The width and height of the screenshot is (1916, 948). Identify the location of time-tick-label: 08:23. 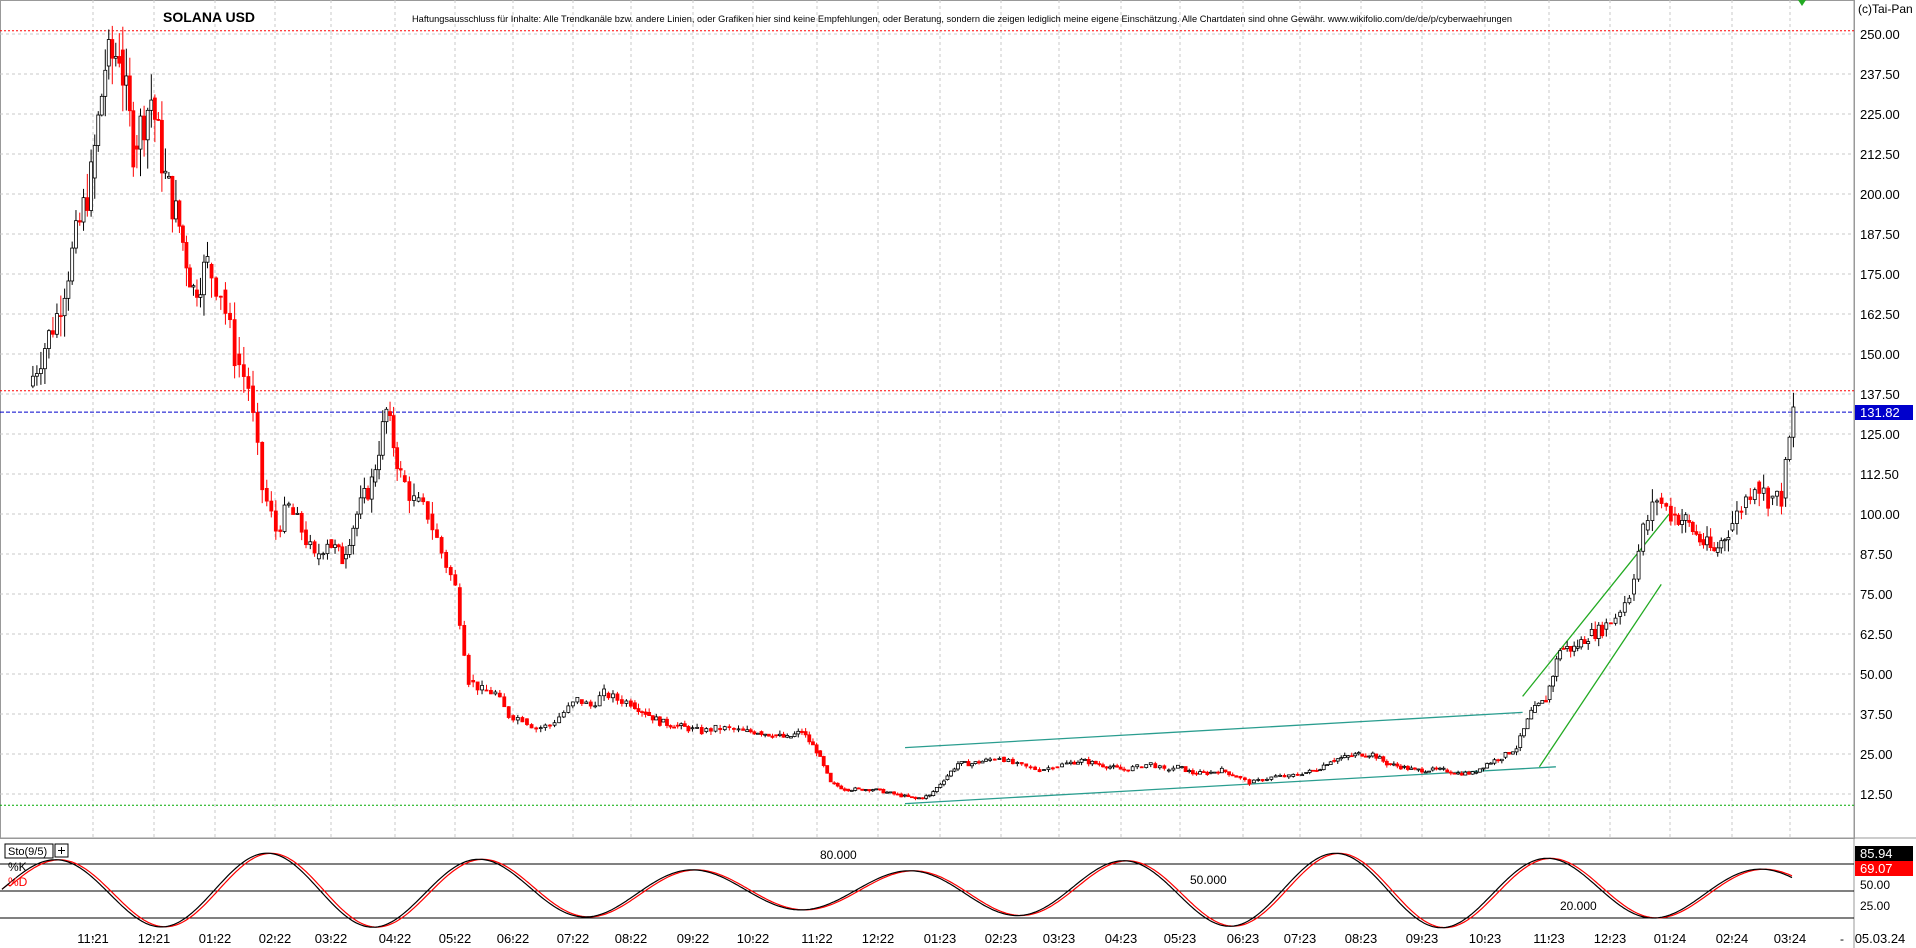
(1361, 938).